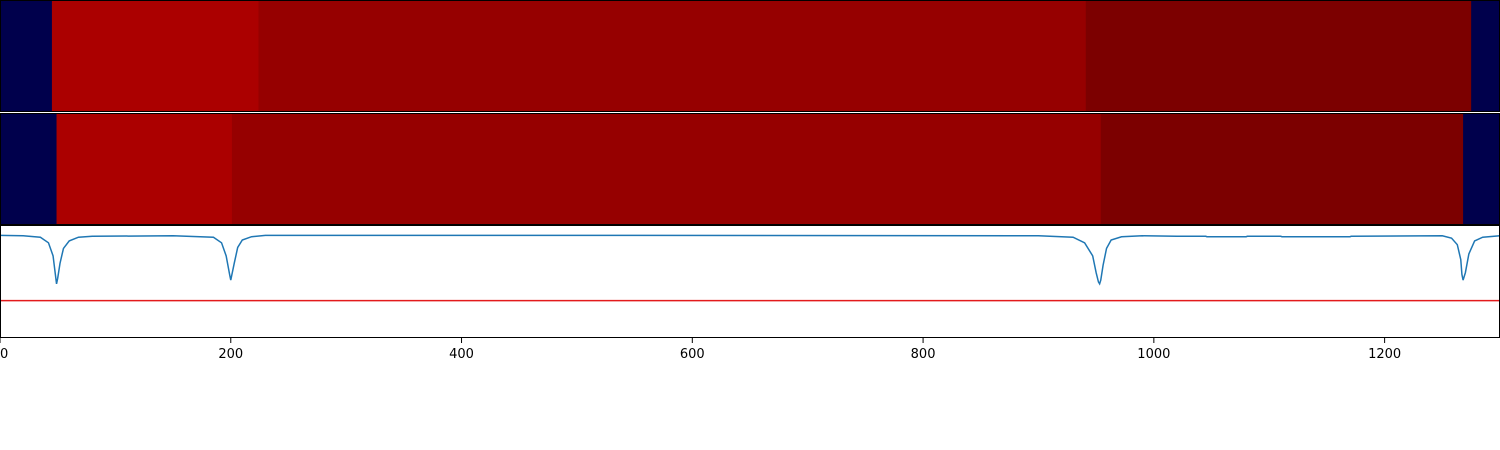 This screenshot has height=450, width=1500. Describe the element at coordinates (1153, 354) in the screenshot. I see `x-tick-label-1000: 1000` at that location.